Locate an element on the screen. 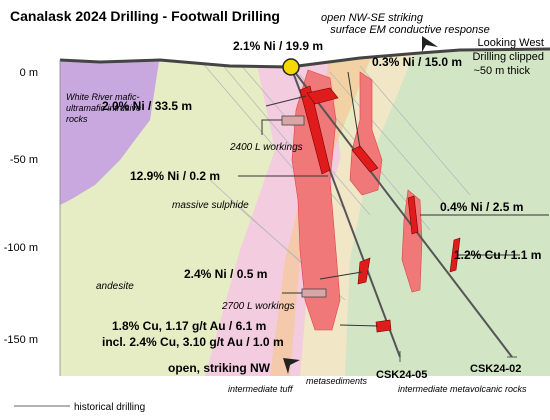  massive-sulphide-body is located at coordinates (316, 200).